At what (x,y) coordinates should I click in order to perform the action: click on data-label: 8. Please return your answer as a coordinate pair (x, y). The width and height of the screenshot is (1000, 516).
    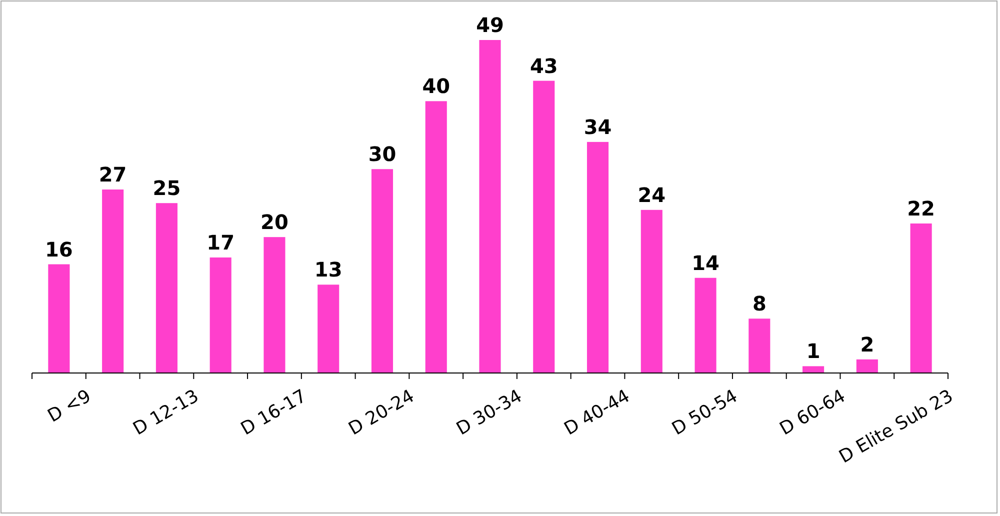
    Looking at the image, I should click on (759, 304).